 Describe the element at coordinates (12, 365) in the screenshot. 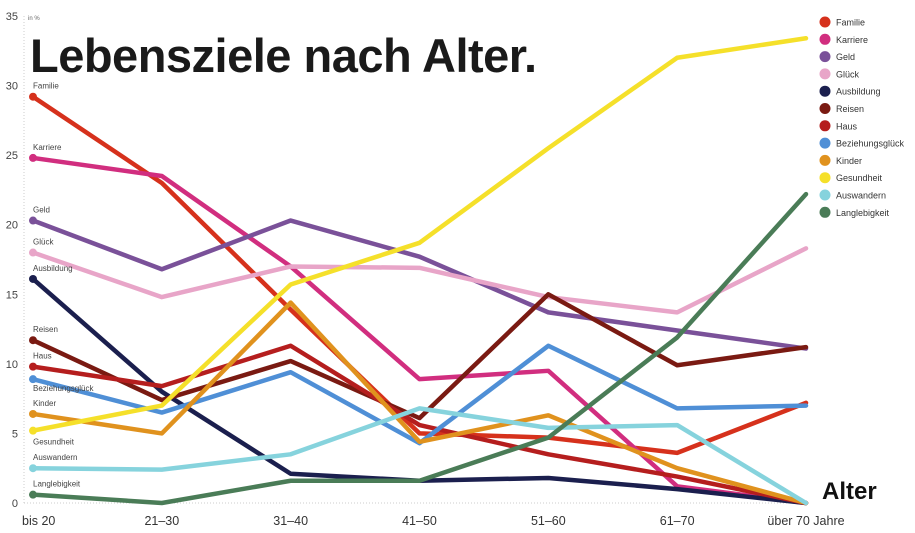

I see `y-tick-label: 10` at that location.